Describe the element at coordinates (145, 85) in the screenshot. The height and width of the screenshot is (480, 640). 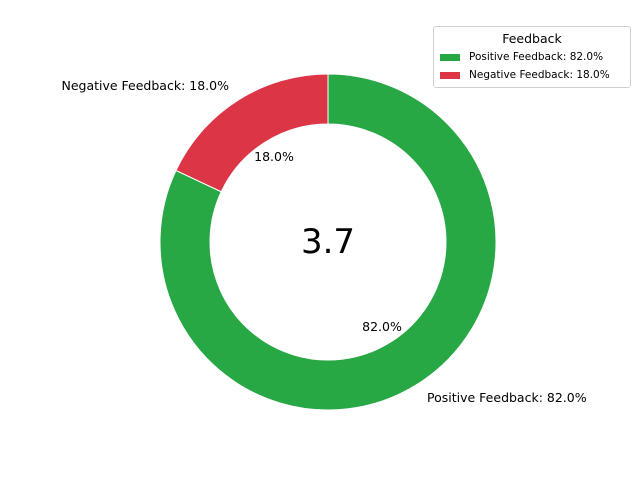
I see `outer-label-negative-feedback: Negative Feedback: 18.0%` at that location.